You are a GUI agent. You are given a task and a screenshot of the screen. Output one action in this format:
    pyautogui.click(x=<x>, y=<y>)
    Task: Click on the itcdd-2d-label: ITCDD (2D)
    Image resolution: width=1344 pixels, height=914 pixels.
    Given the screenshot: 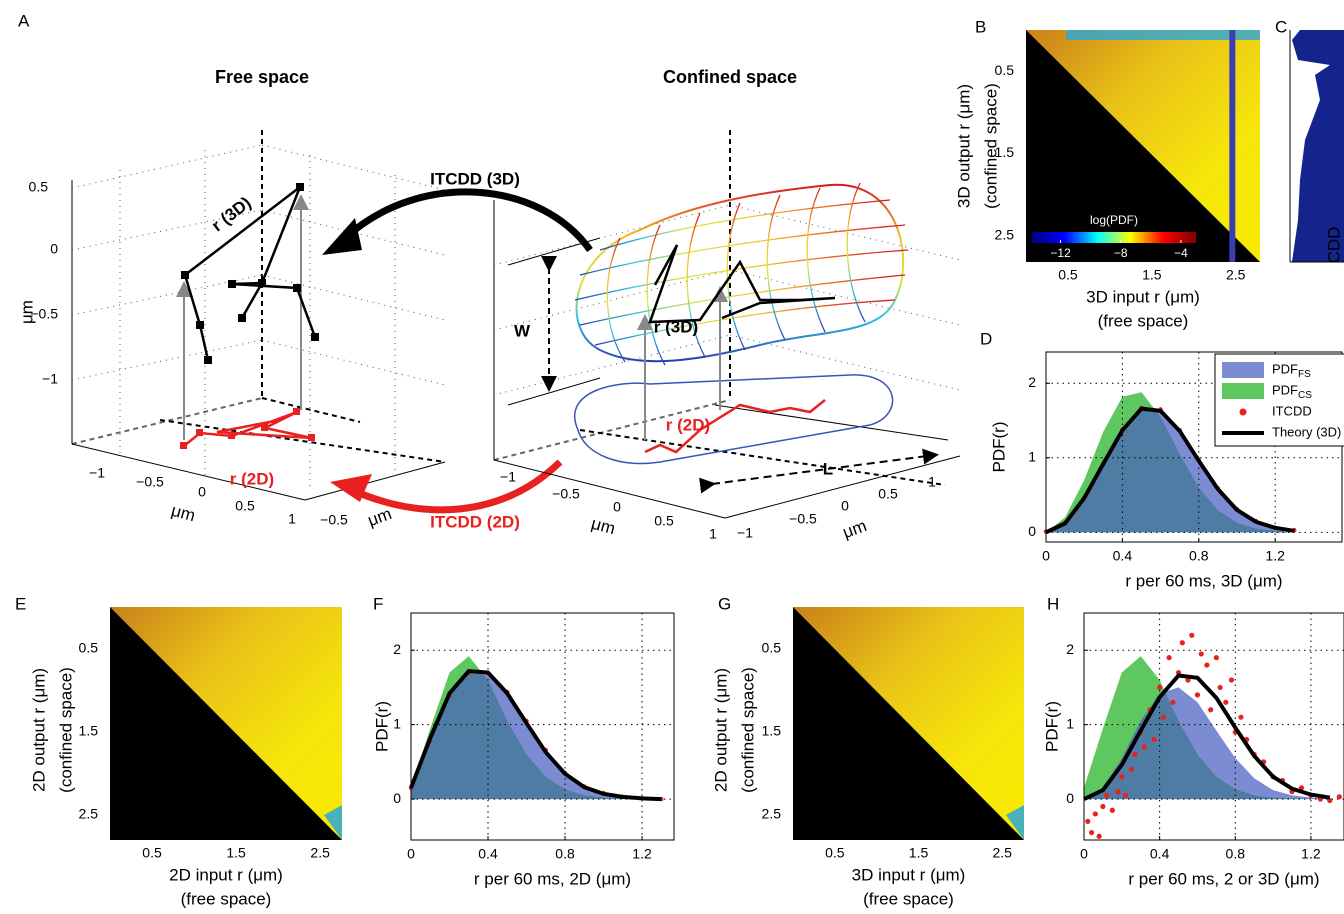 What is the action you would take?
    pyautogui.click(x=475, y=521)
    